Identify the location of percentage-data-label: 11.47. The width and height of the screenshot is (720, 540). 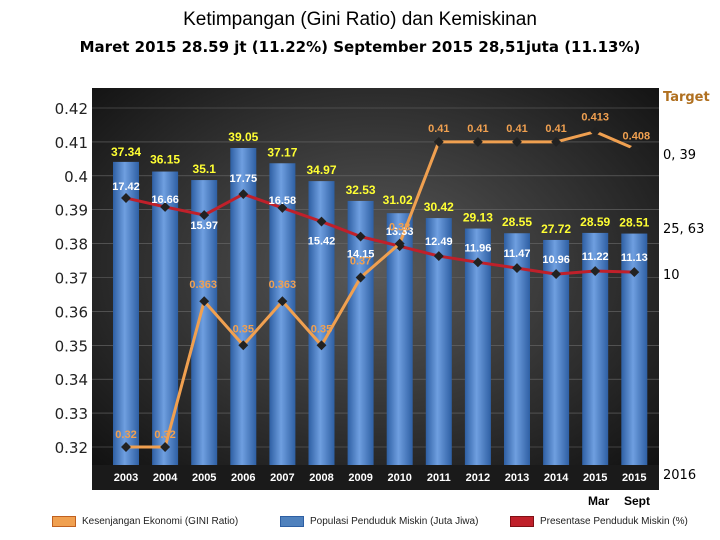
(517, 254).